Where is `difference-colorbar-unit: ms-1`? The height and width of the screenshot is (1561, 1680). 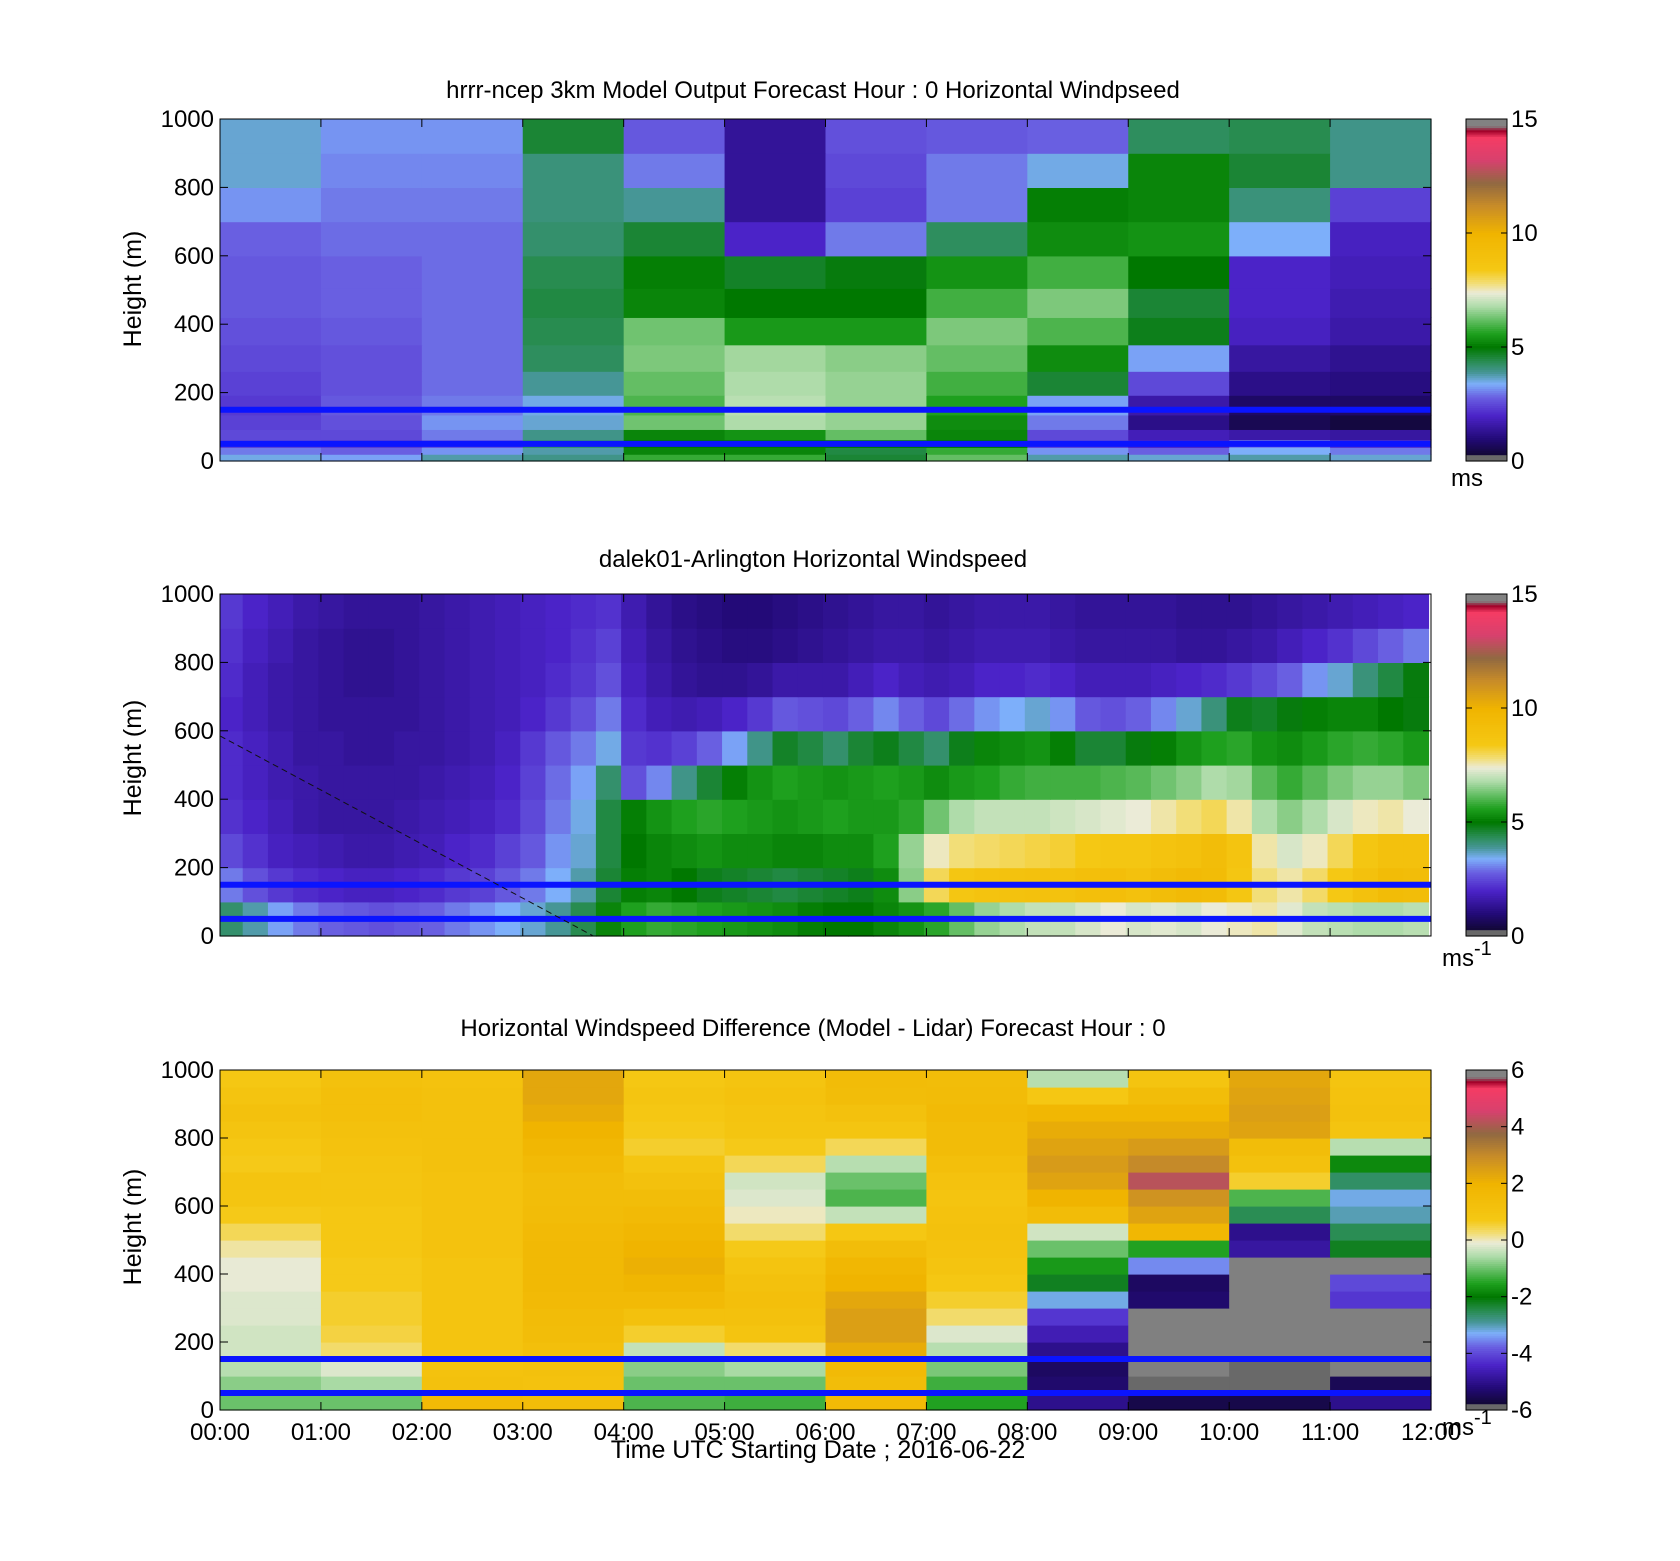 difference-colorbar-unit: ms-1 is located at coordinates (1467, 1424).